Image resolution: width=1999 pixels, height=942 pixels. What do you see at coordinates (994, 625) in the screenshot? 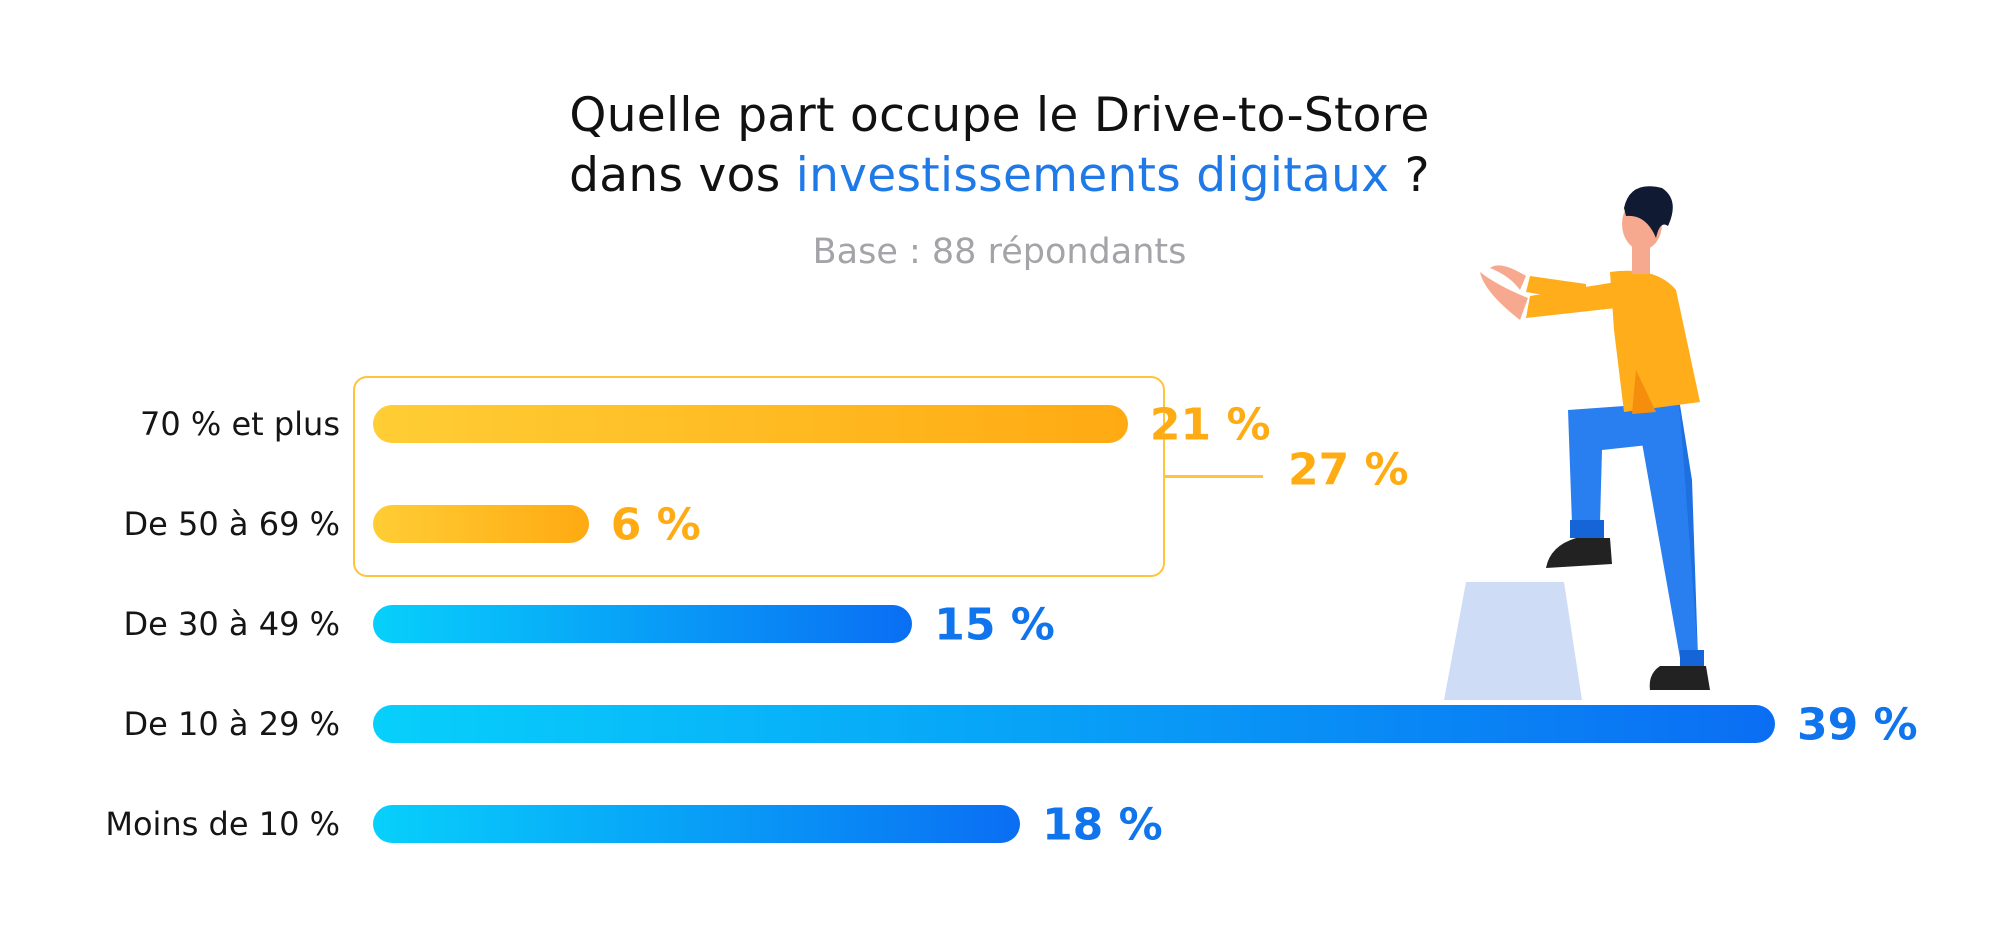
I see `value-label: 15 %` at bounding box center [994, 625].